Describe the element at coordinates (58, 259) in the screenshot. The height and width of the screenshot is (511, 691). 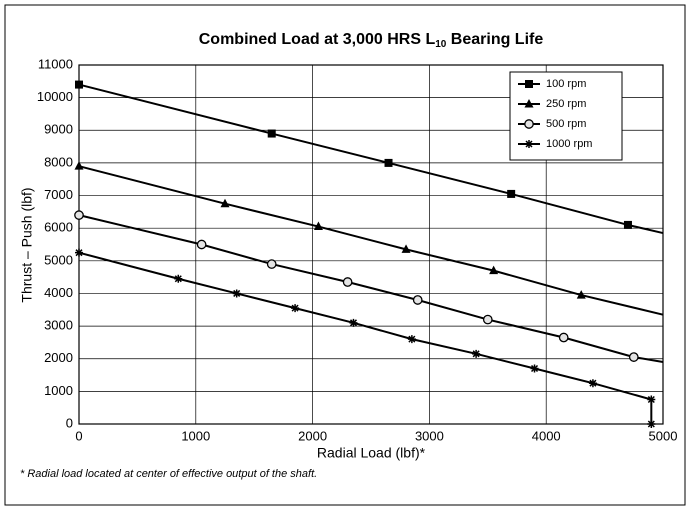
I see `y-tick-label: 5000` at that location.